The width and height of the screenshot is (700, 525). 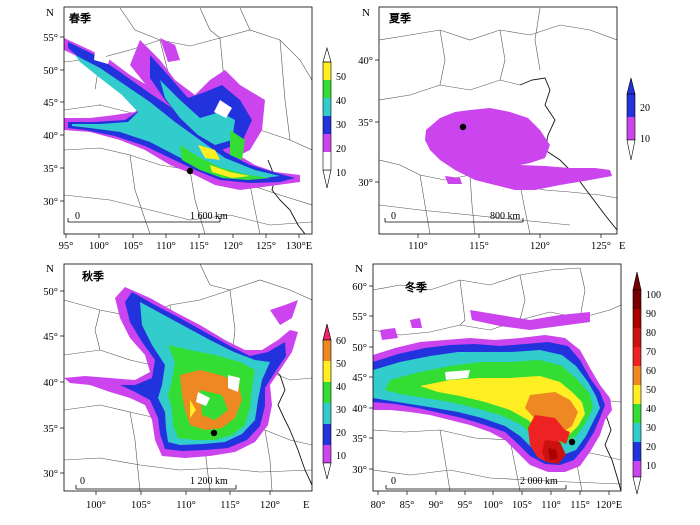 I want to click on summer-lon-label: 120°, so click(x=540, y=246).